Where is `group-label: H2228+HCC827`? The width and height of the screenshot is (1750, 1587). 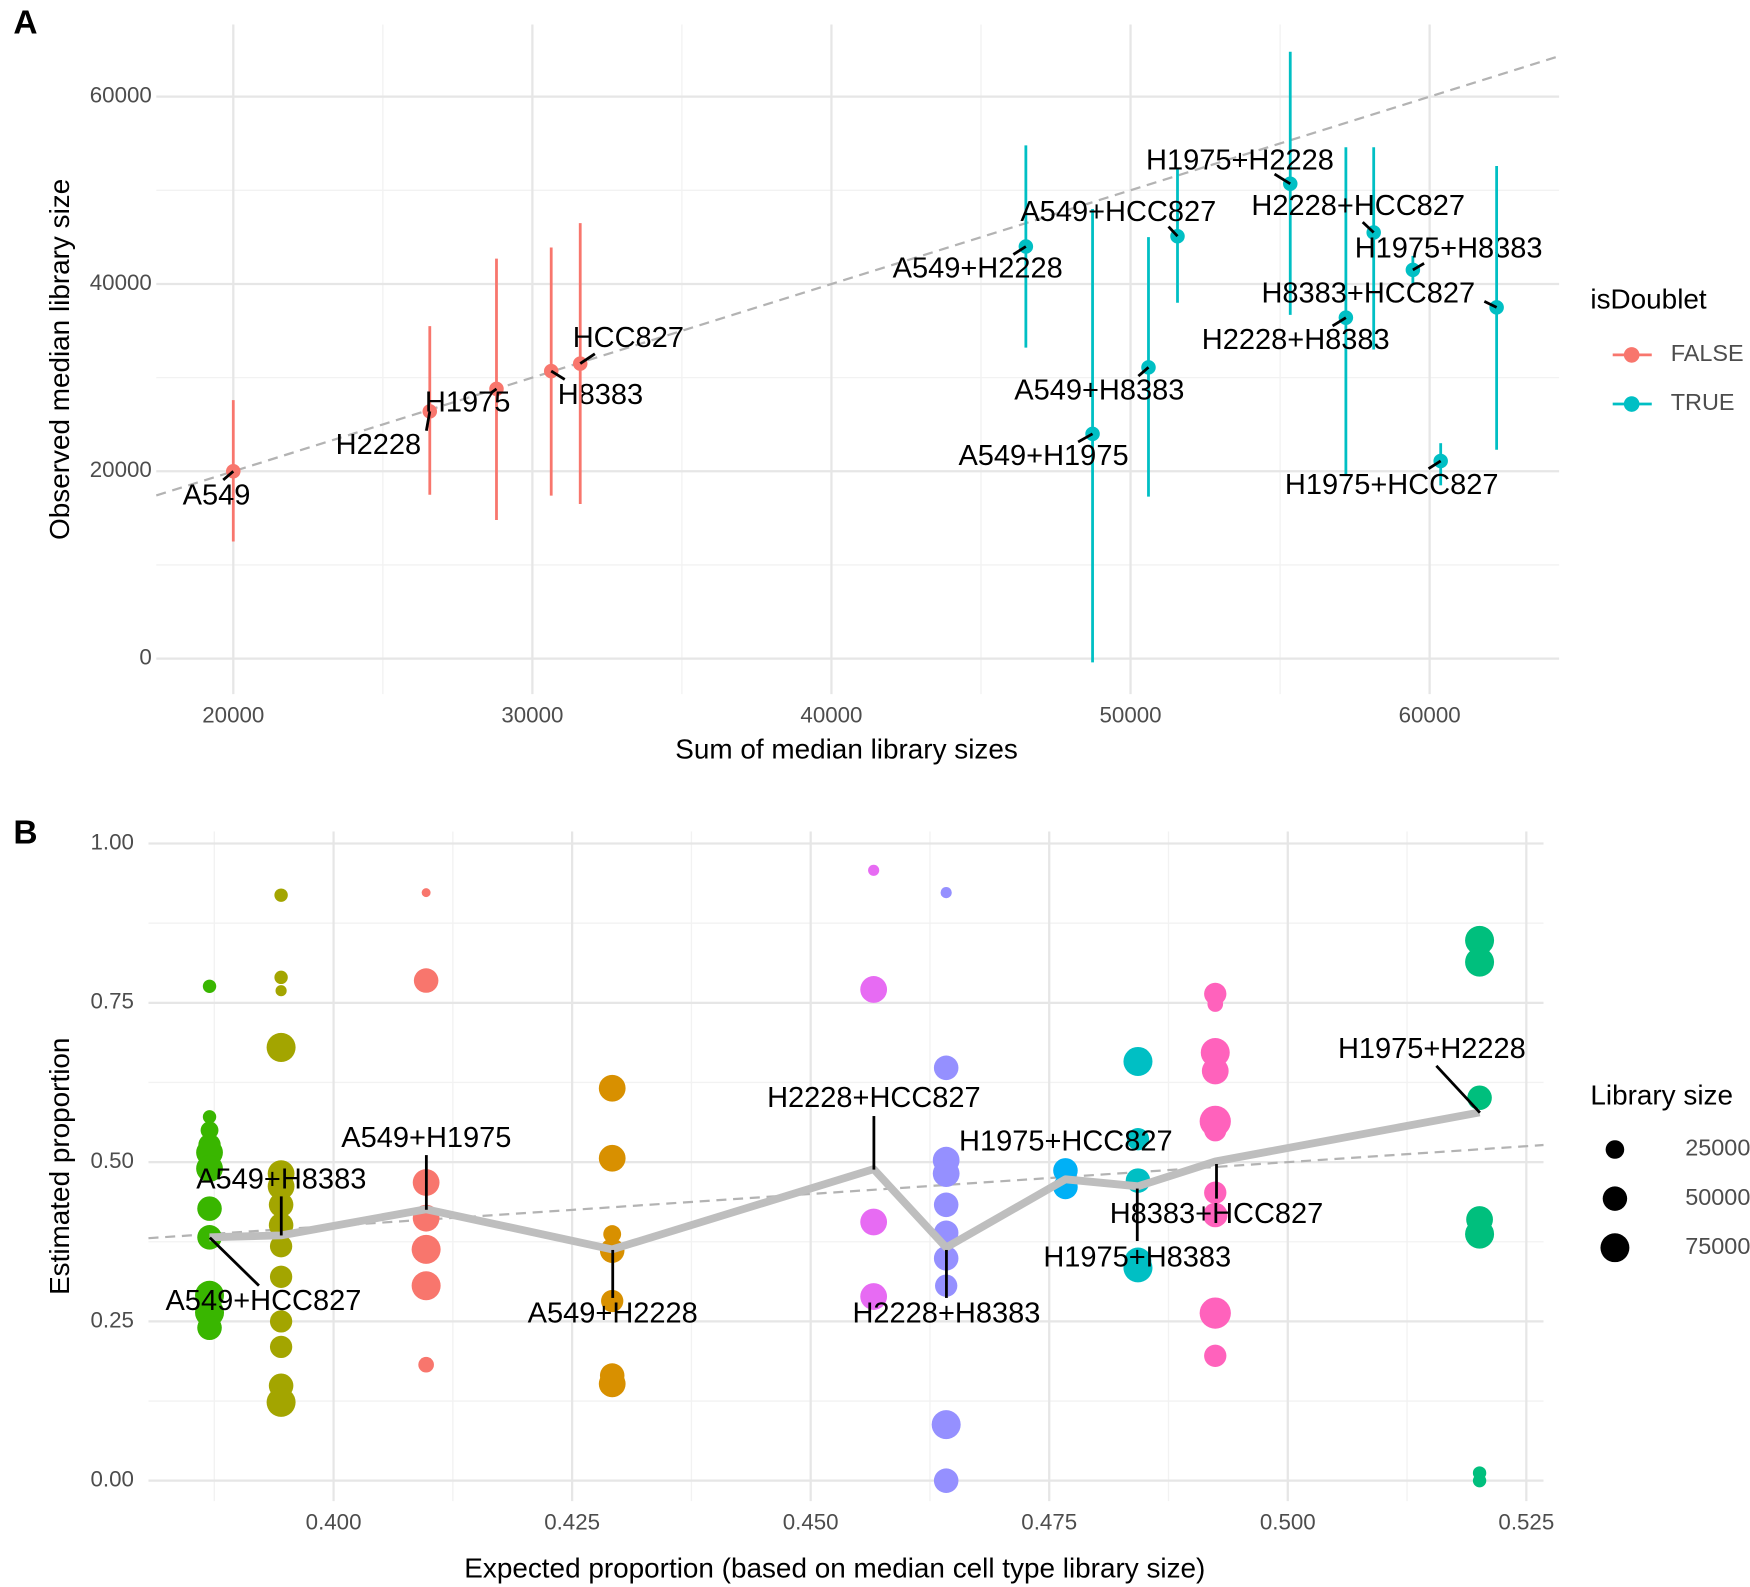
group-label: H2228+HCC827 is located at coordinates (874, 1098).